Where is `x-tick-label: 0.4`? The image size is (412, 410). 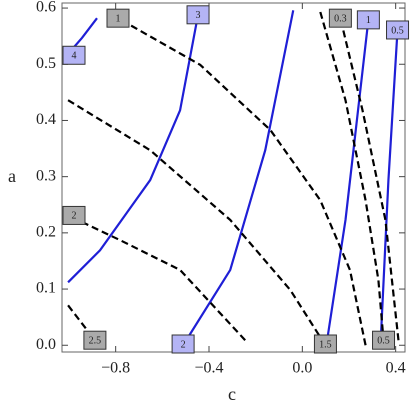
x-tick-label: 0.4 is located at coordinates (396, 368).